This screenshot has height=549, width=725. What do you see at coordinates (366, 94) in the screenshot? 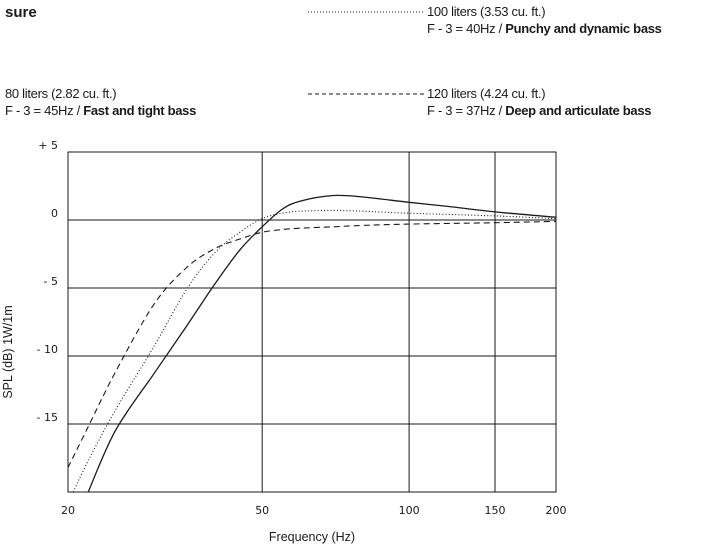
I see `legend-swatch-dashed` at bounding box center [366, 94].